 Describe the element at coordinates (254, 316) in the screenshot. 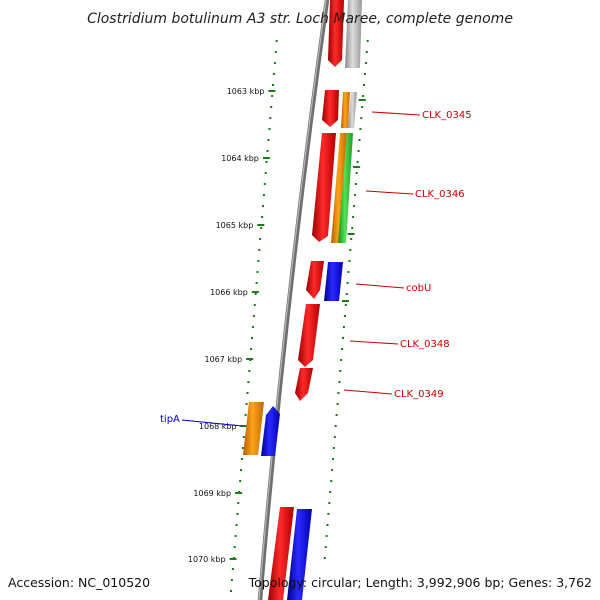

I see `scale-track-left` at that location.